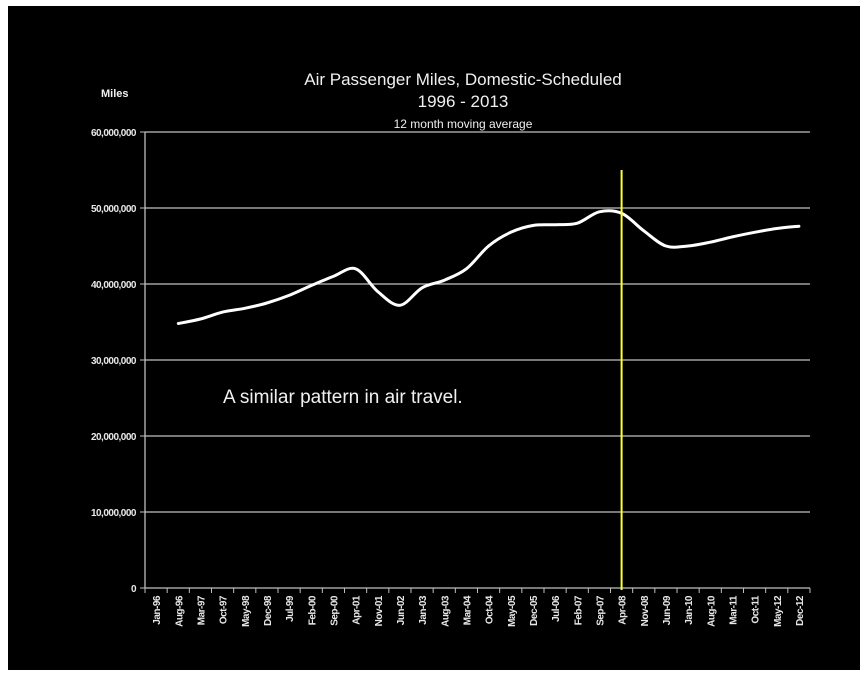 Image resolution: width=868 pixels, height=677 pixels. What do you see at coordinates (512, 611) in the screenshot?
I see `x-tick-label: May-05` at bounding box center [512, 611].